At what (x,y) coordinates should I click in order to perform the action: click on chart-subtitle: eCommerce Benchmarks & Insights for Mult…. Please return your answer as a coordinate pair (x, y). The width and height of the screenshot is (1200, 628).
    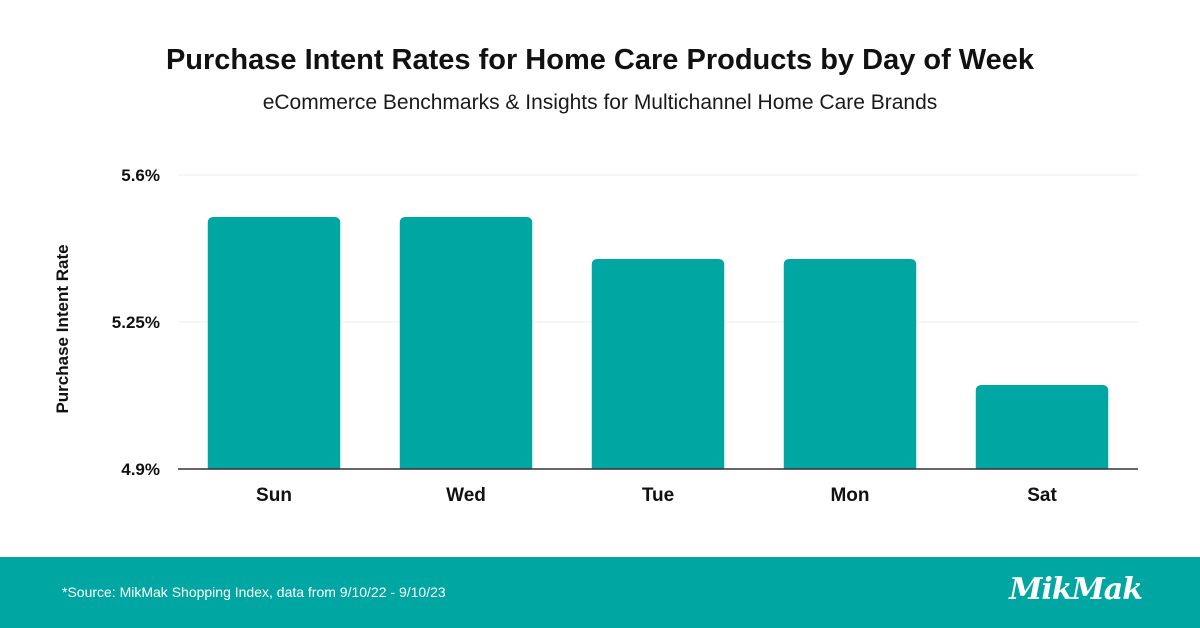
    Looking at the image, I should click on (600, 102).